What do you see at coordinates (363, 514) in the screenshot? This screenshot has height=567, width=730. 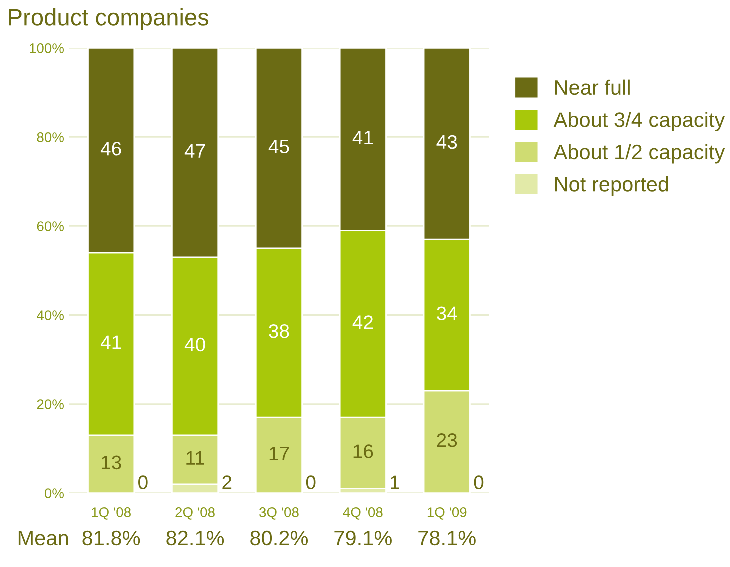 I see `x-tick-label: 4Q '08` at bounding box center [363, 514].